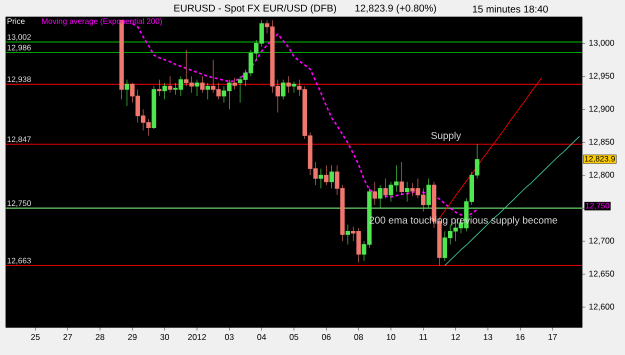 The height and width of the screenshot is (355, 625). I want to click on chart-subtitle: 12,823.9 (+0.80%), so click(395, 9).